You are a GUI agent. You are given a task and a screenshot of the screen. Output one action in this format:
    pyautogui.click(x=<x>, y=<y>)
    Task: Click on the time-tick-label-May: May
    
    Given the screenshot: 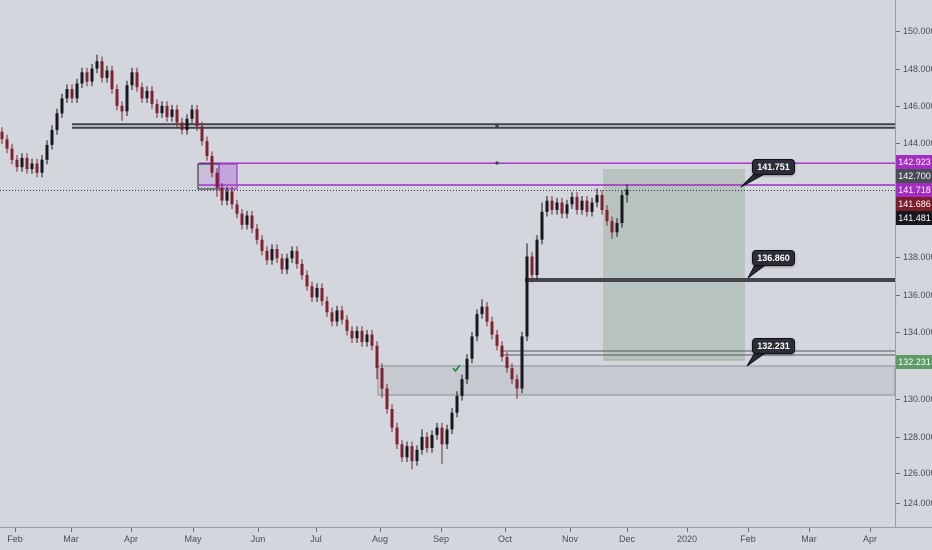 What is the action you would take?
    pyautogui.click(x=193, y=539)
    